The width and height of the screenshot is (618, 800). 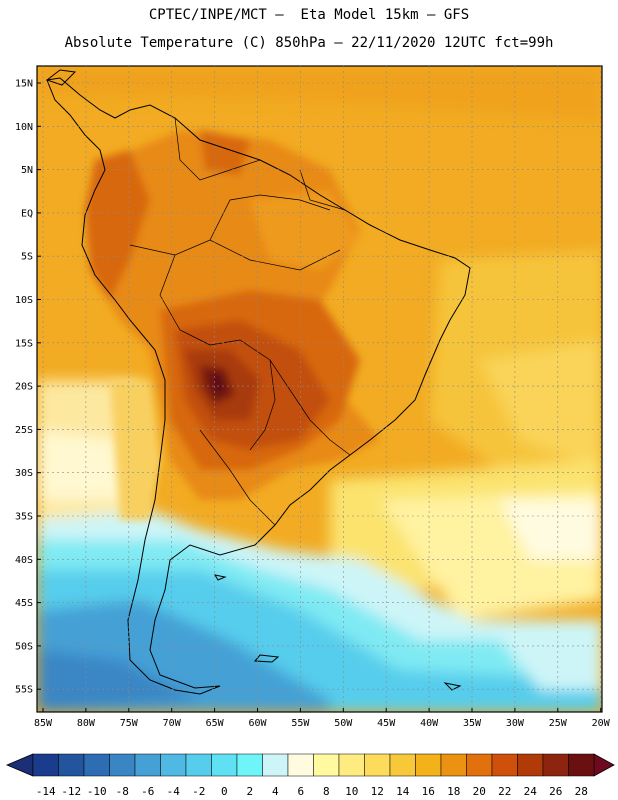 I want to click on lat-label: 10S, so click(x=24, y=300).